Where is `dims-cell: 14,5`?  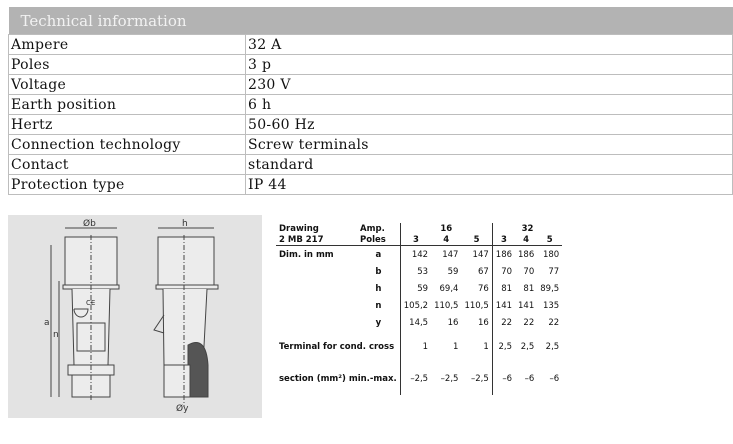 dims-cell: 14,5 is located at coordinates (415, 322).